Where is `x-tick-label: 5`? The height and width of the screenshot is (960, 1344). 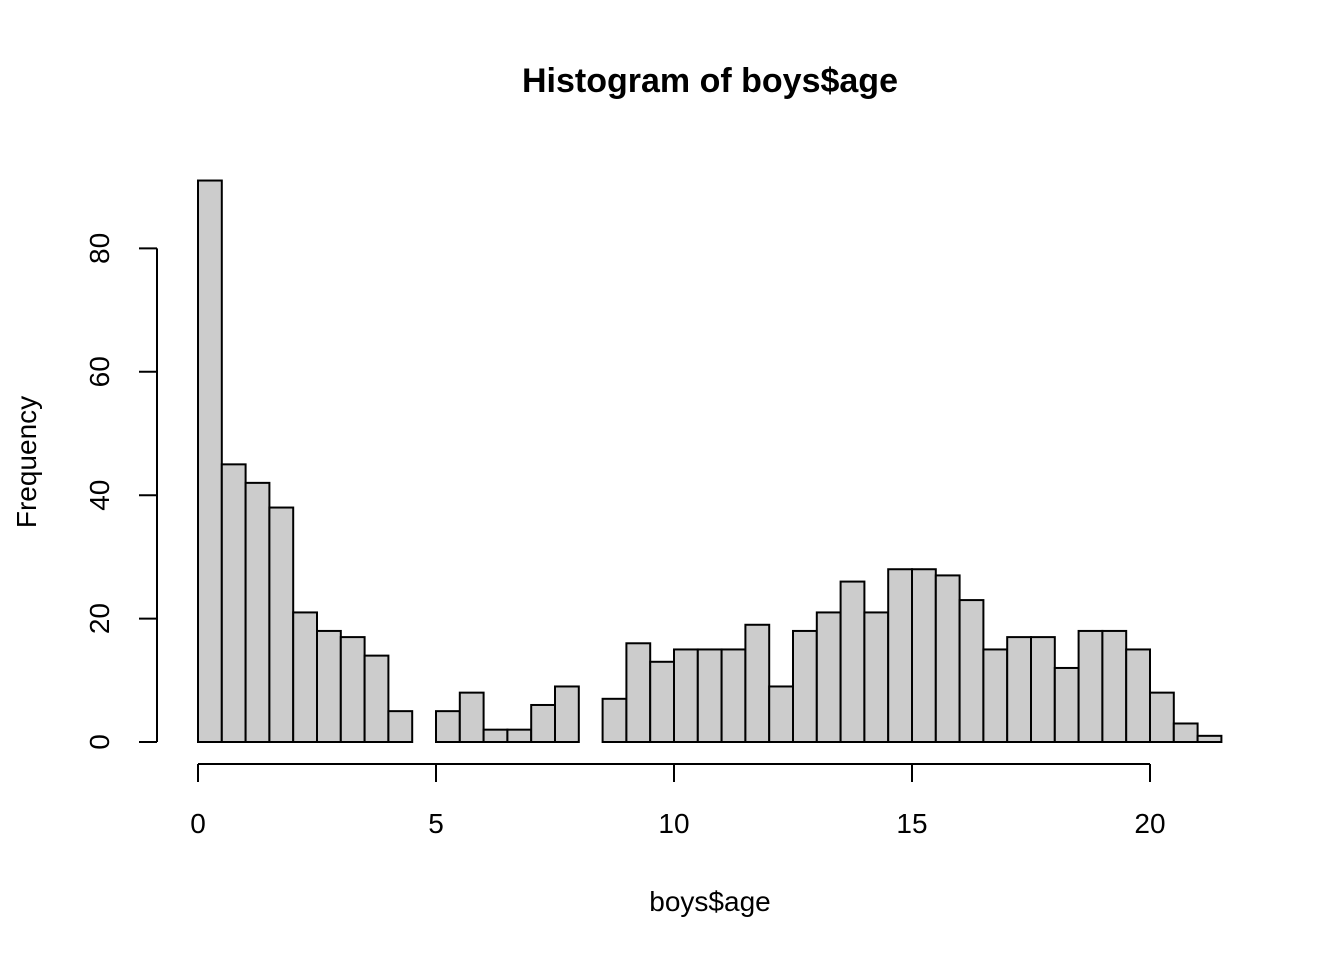
x-tick-label: 5 is located at coordinates (436, 823).